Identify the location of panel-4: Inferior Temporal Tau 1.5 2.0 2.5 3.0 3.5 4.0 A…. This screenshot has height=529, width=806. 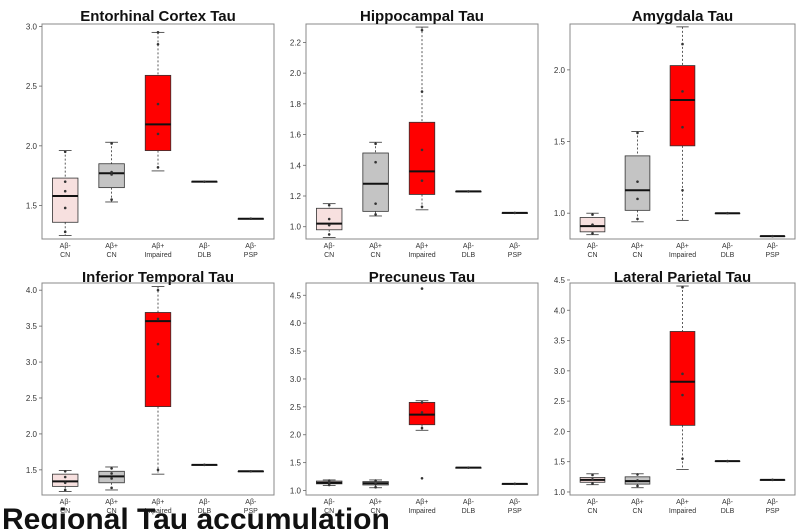
(150, 392).